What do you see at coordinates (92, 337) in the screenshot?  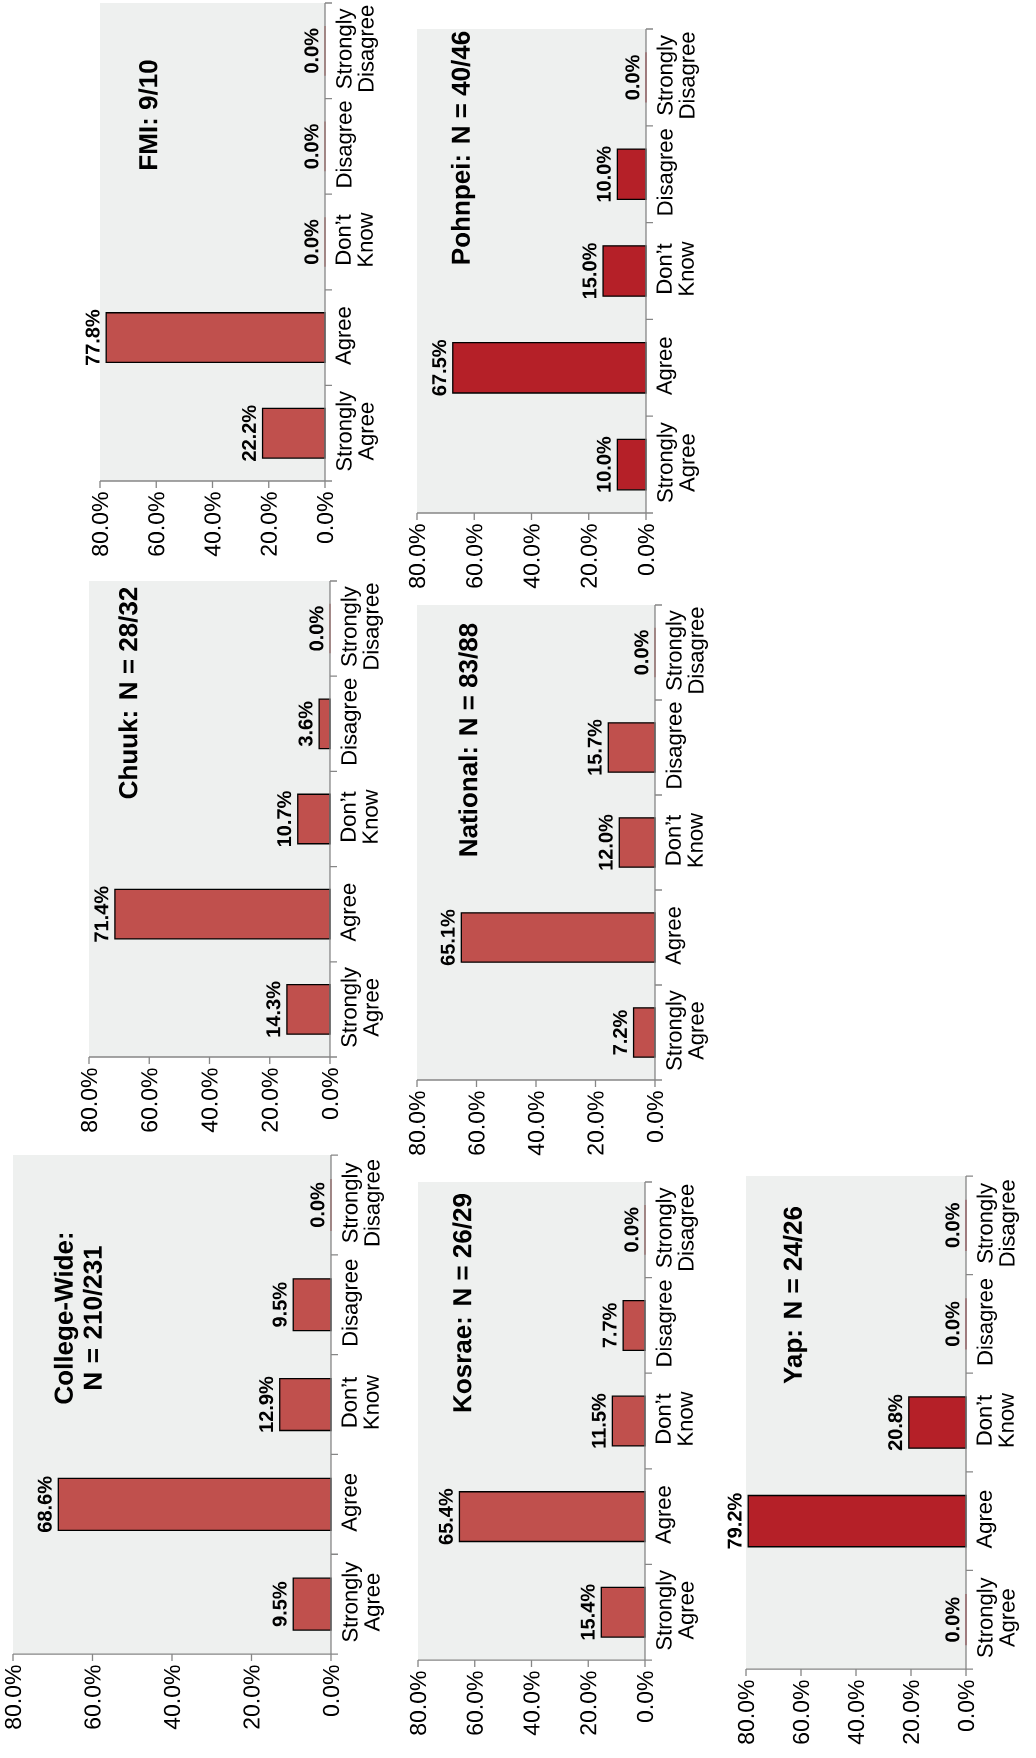 I see `data-label: 77.8%` at bounding box center [92, 337].